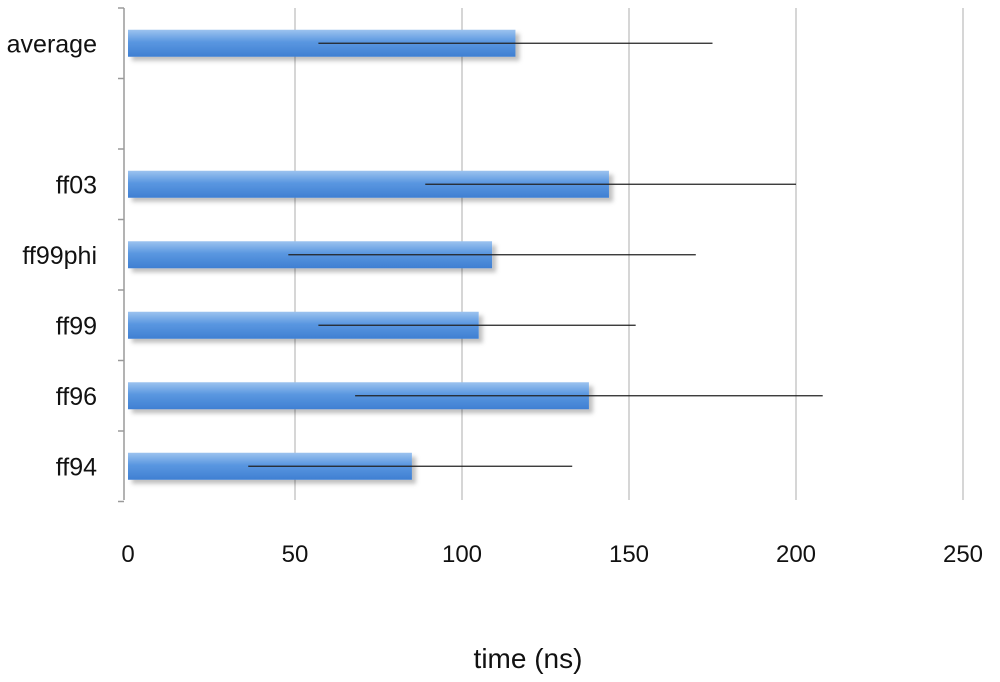 This screenshot has height=682, width=1000. I want to click on x-axis-title: time (ns), so click(528, 658).